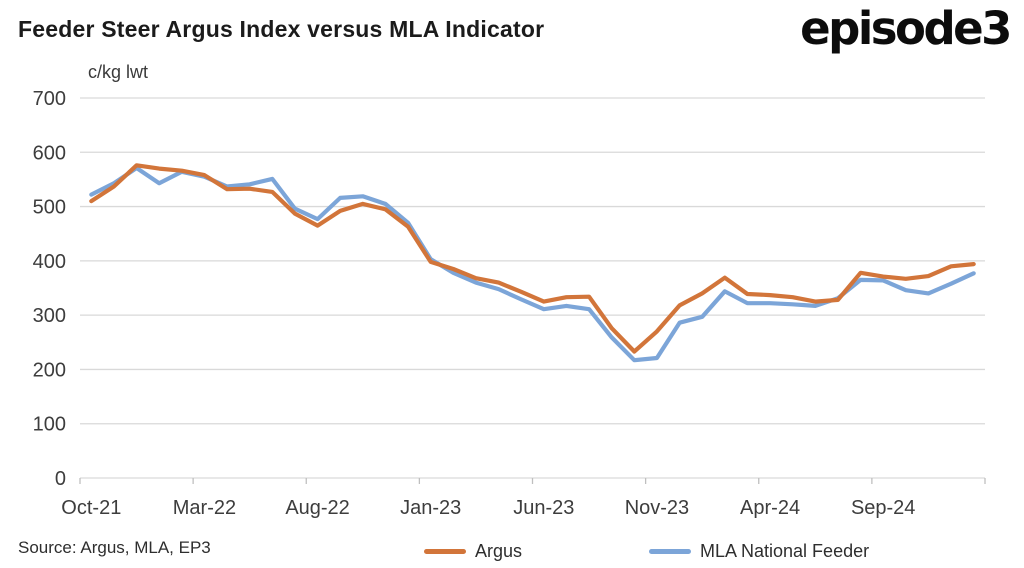 This screenshot has width=1024, height=568. I want to click on legend-item-mla-national-feeder: MLA National Feeder, so click(759, 551).